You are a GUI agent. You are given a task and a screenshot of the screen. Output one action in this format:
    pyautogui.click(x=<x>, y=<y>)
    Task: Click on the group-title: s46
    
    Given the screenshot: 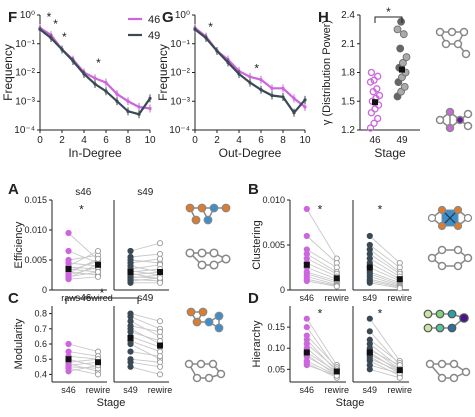 What is the action you would take?
    pyautogui.click(x=83, y=192)
    